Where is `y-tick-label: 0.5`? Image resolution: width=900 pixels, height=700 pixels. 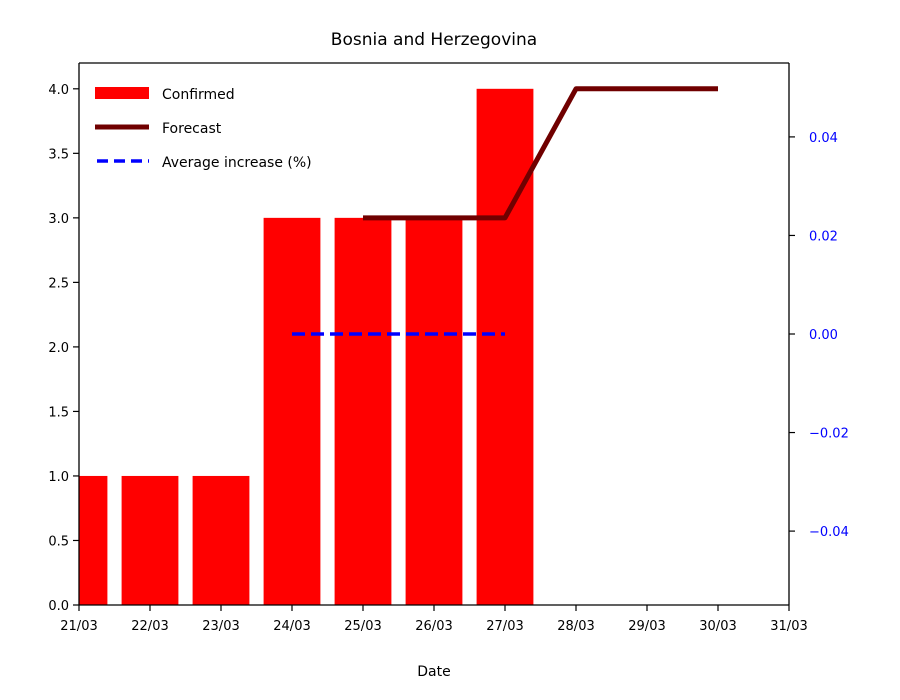 y-tick-label: 0.5 is located at coordinates (58, 541).